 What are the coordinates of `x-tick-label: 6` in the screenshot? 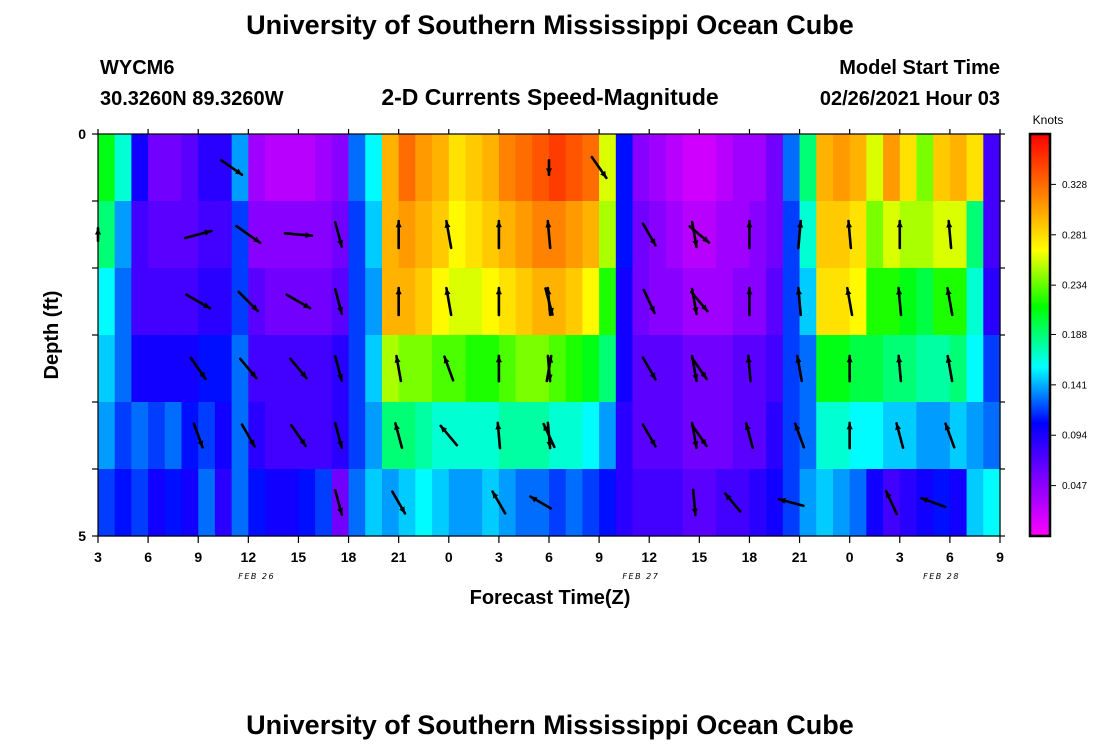 It's located at (549, 557).